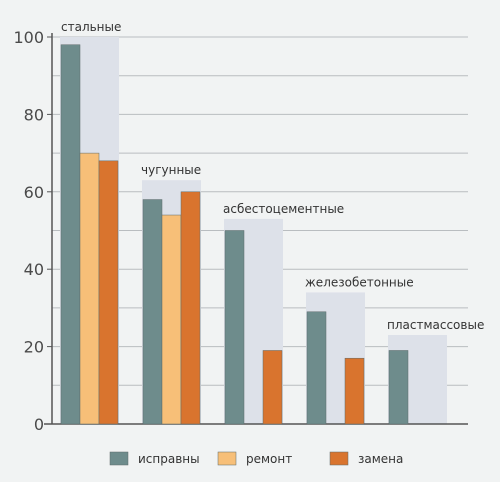 This screenshot has height=482, width=500. Describe the element at coordinates (34, 192) in the screenshot. I see `y-tick-label: 60` at that location.